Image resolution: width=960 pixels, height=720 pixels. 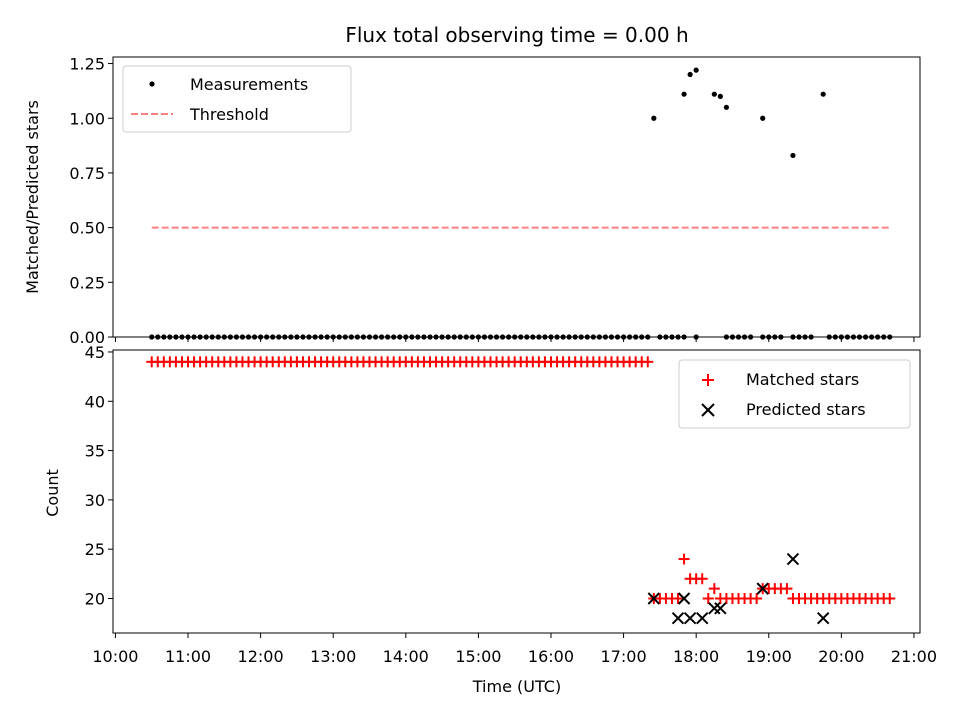 What do you see at coordinates (516, 686) in the screenshot?
I see `x-axis-label: Time (UTC)` at bounding box center [516, 686].